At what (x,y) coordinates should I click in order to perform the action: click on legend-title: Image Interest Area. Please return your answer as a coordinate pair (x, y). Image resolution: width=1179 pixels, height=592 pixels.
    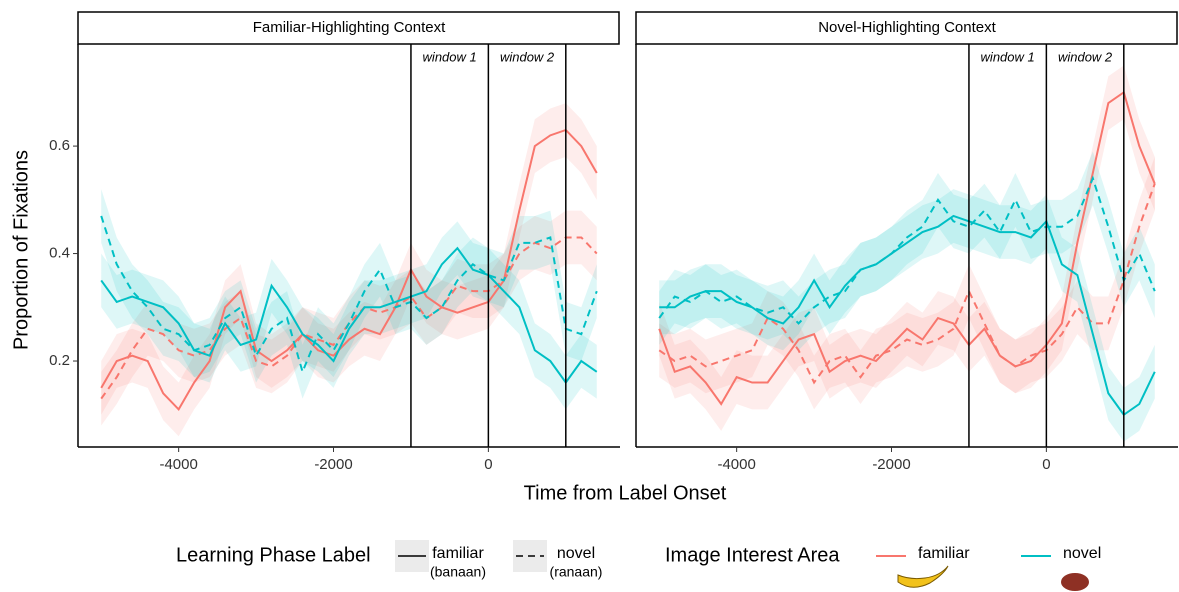
    Looking at the image, I should click on (752, 555).